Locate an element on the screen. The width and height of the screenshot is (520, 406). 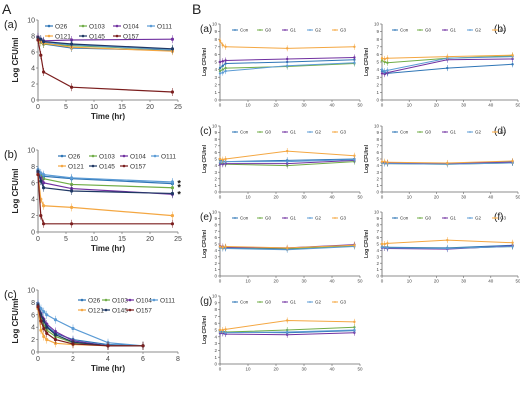
legend-label-G2: G2 is located at coordinates (478, 218).